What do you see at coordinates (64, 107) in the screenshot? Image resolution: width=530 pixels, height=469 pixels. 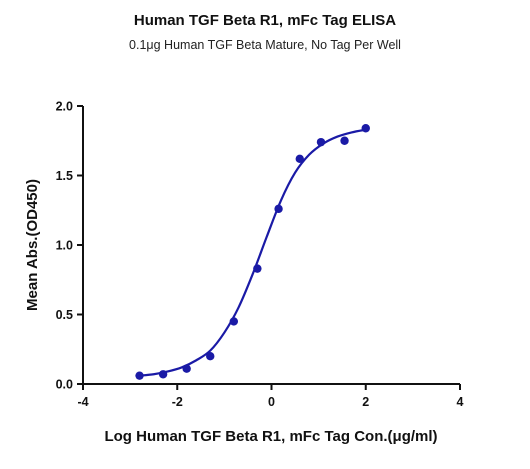 I see `y-tick-label: 2.0` at bounding box center [64, 107].